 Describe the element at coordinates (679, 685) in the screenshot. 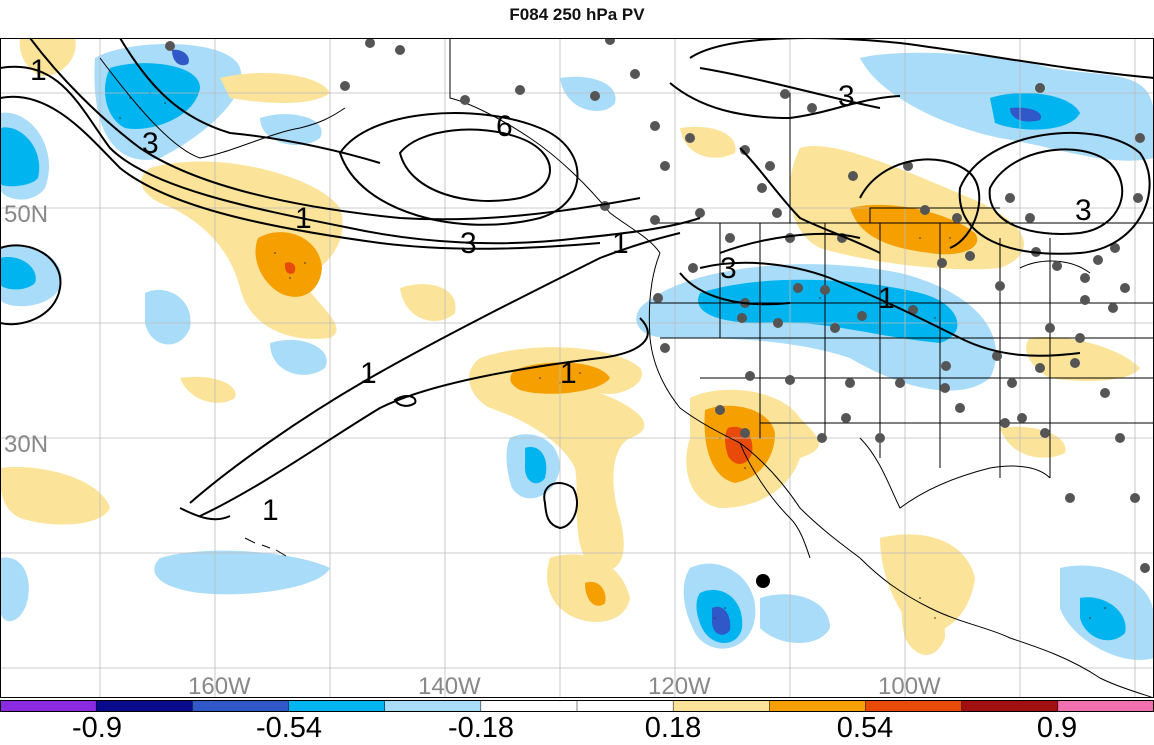

I see `lon-label-120w: 120W` at that location.